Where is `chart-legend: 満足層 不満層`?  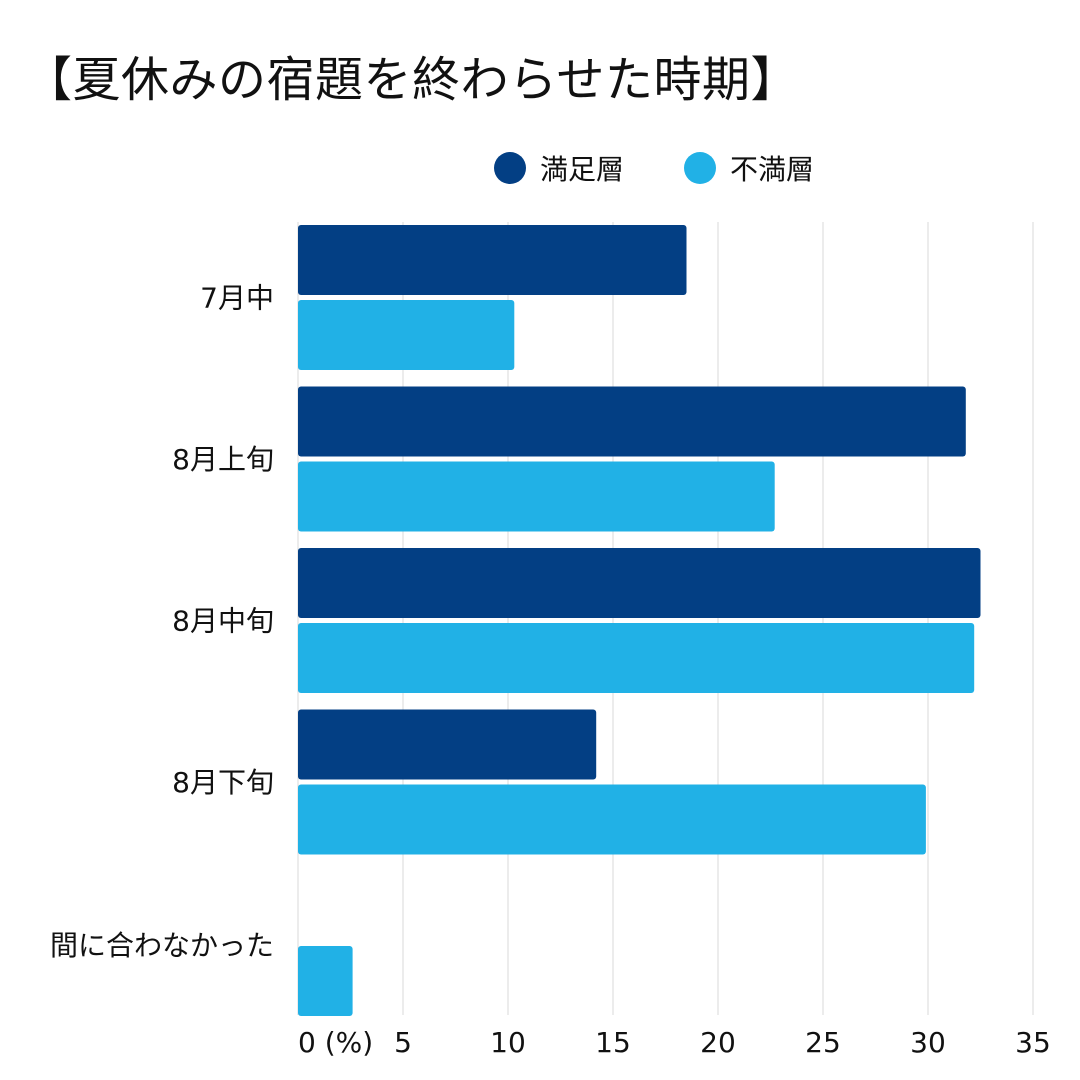
chart-legend: 満足層 不満層 is located at coordinates (654, 168).